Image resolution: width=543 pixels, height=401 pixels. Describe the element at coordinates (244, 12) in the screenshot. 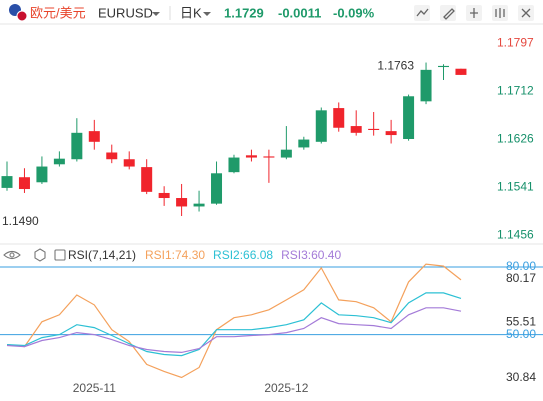

I see `price: 1.1729` at that location.